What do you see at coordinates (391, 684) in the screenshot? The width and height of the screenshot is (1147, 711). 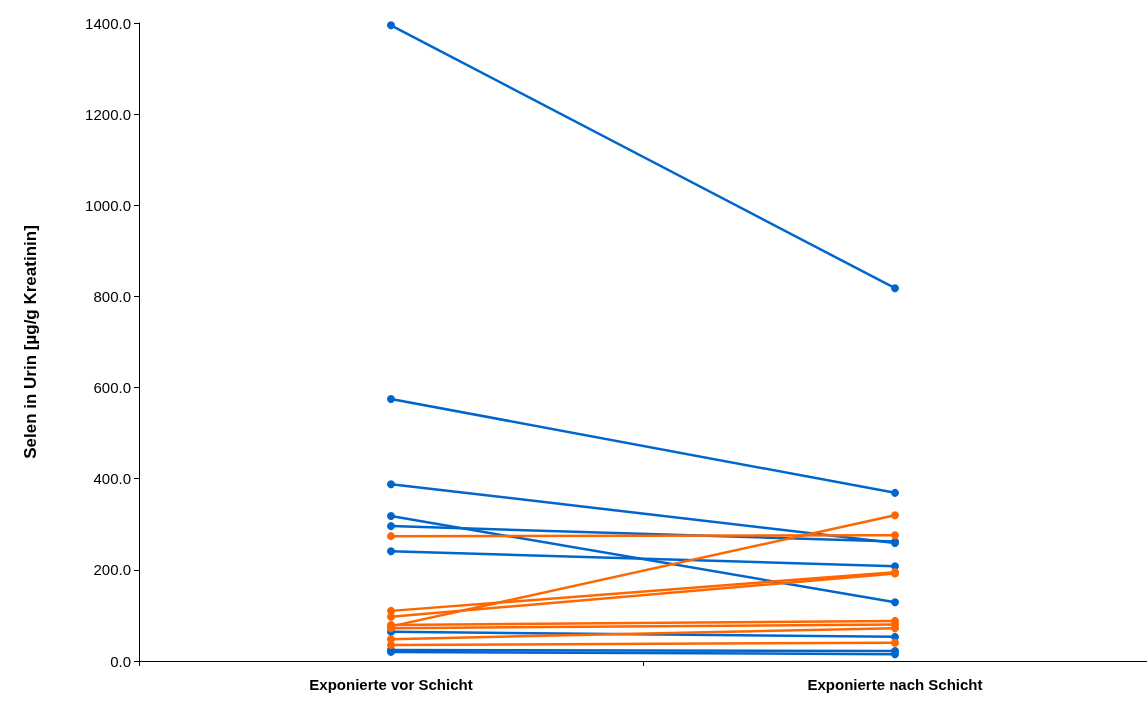 I see `x-tick-label: Exponierte vor Schicht` at bounding box center [391, 684].